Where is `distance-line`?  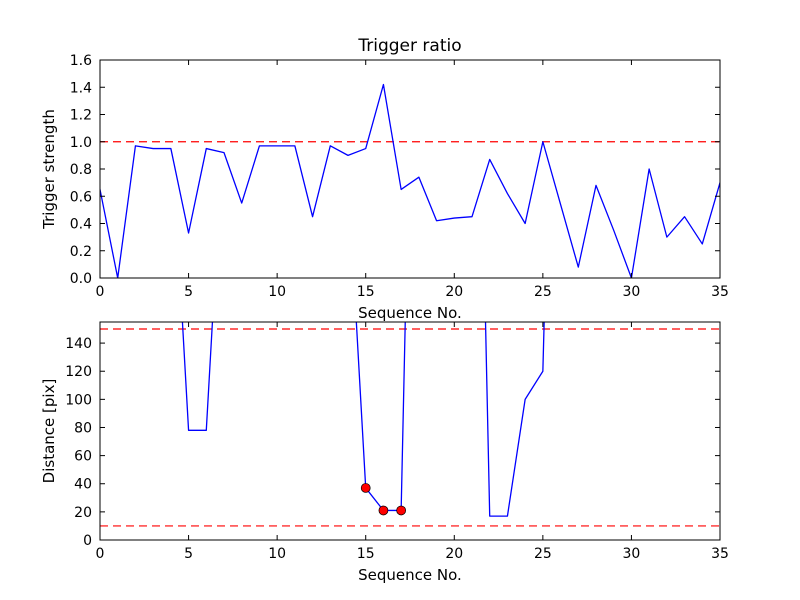
distance-line is located at coordinates (363, 419).